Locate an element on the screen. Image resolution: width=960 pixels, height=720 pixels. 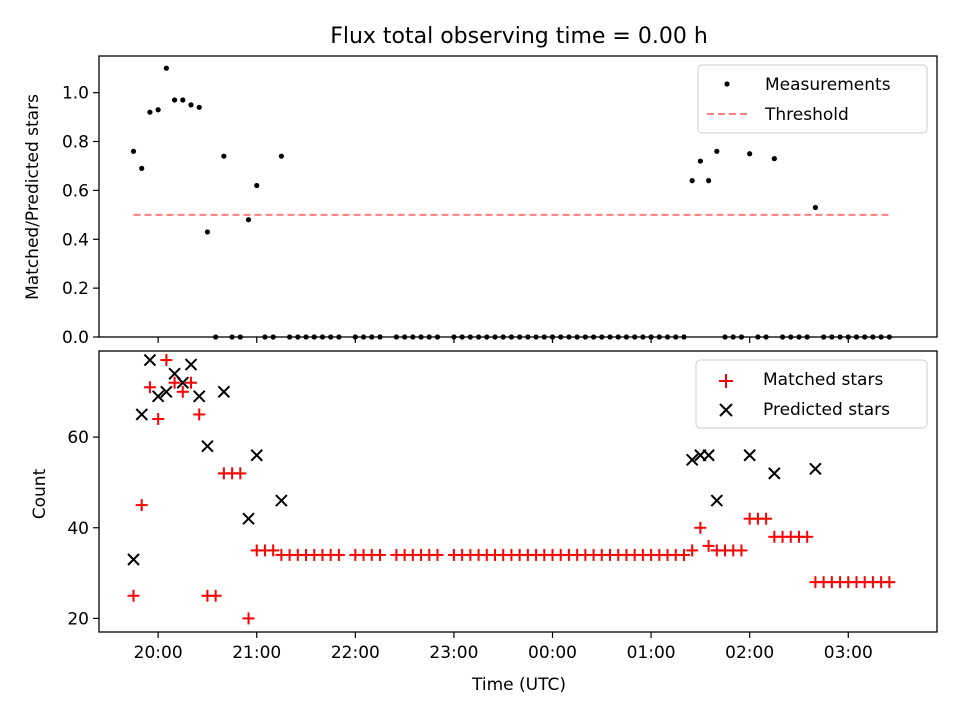
legend-predicted-marker is located at coordinates (726, 410).